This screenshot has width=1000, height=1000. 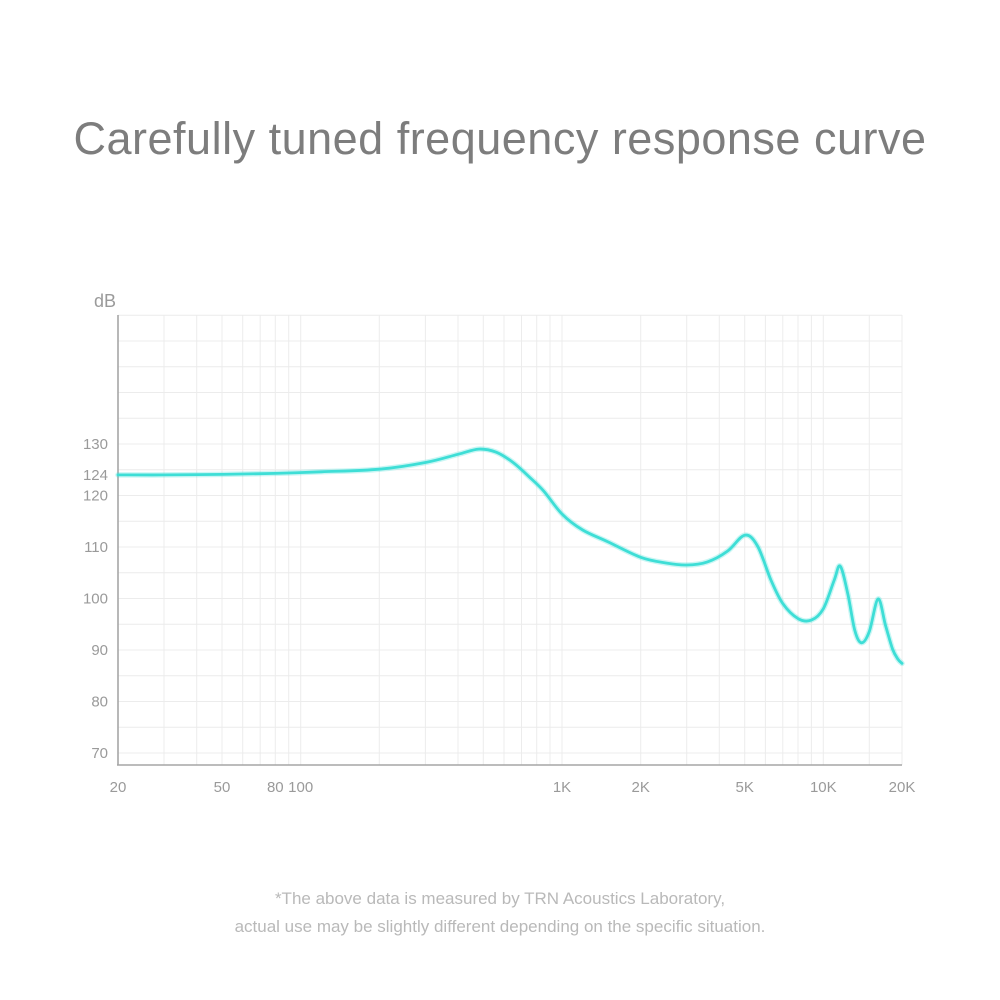 I want to click on y-tick-label-100: 100, so click(x=95, y=599).